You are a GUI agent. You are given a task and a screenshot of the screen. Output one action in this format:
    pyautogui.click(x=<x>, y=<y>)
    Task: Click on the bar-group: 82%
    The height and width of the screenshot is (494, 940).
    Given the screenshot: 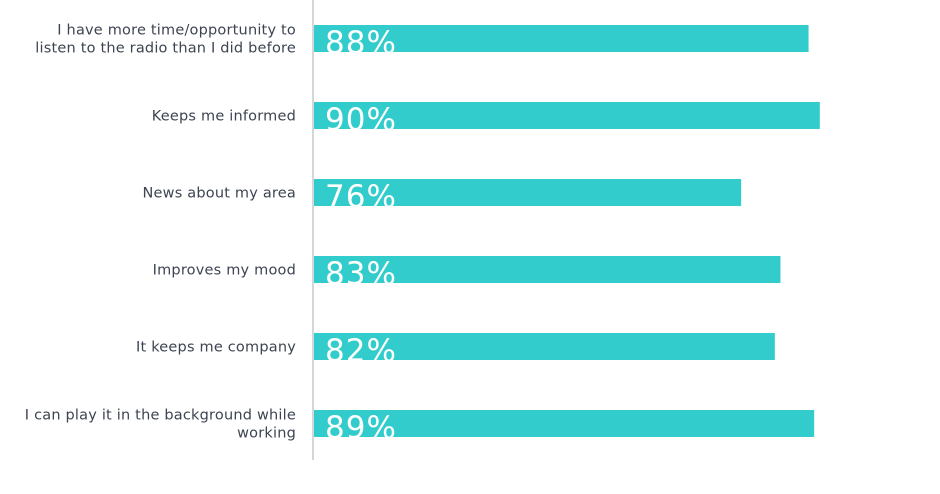 What is the action you would take?
    pyautogui.click(x=544, y=351)
    